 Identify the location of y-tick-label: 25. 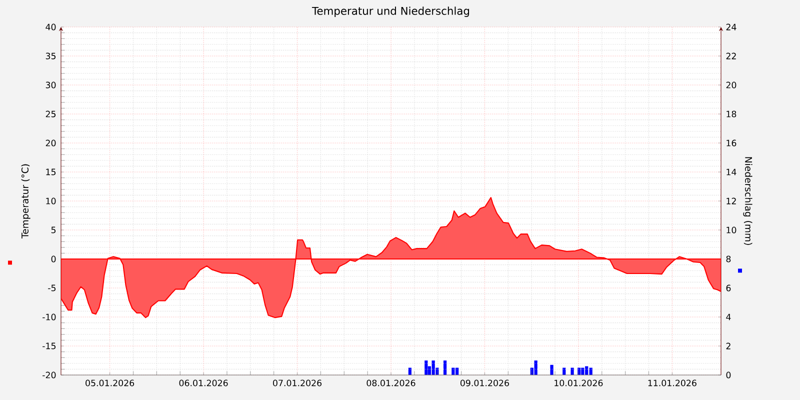
(51, 114).